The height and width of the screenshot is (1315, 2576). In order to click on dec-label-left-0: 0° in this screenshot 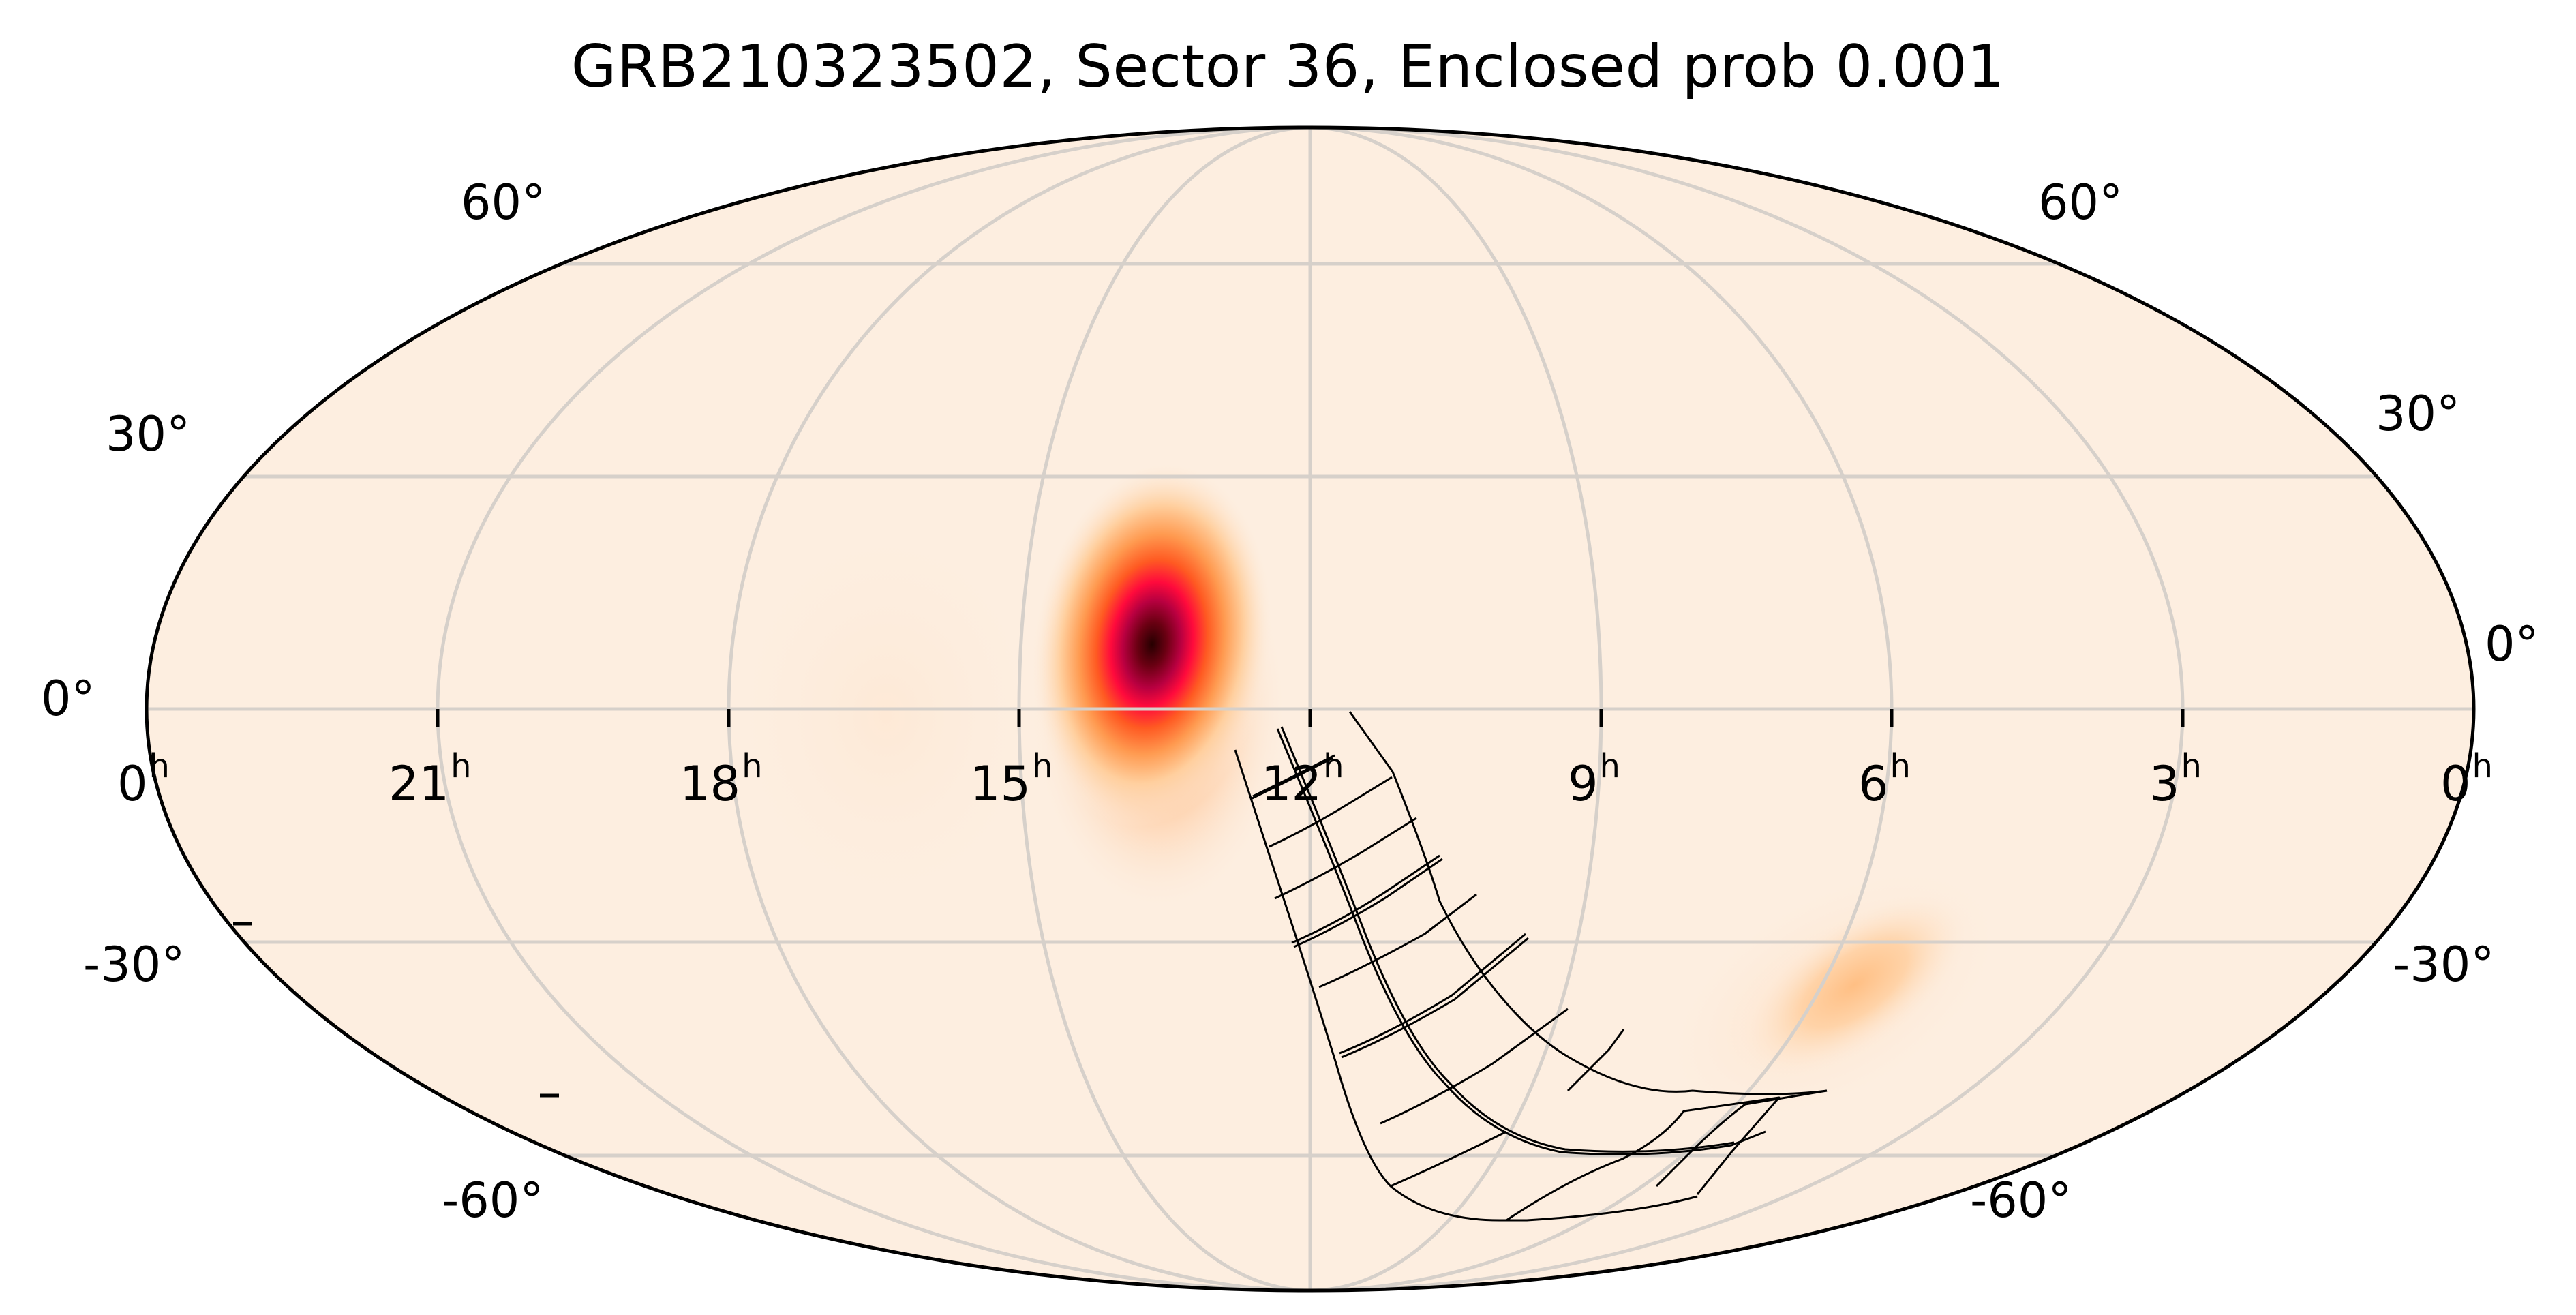, I will do `click(68, 699)`.